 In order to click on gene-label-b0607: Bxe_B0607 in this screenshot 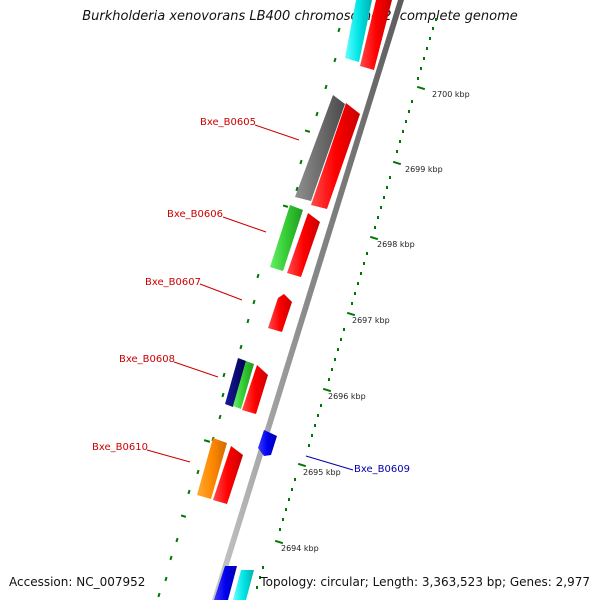, I will do `click(173, 282)`.